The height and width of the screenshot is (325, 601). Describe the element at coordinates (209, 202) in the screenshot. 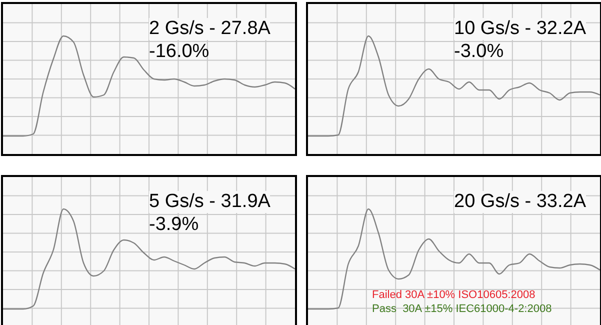

I see `chart-title: 5 Gs/s - 31.9A` at that location.